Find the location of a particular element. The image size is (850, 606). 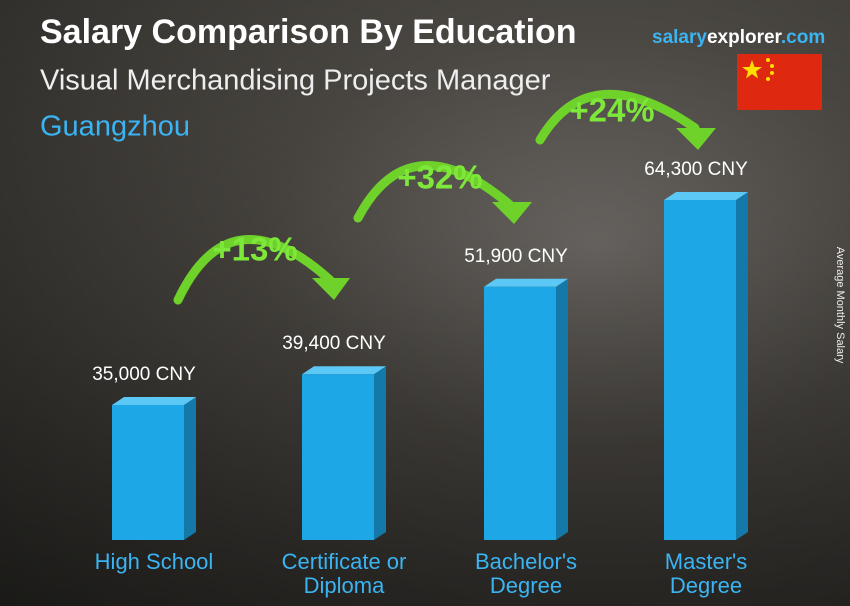

annotation: +13% is located at coordinates (254, 249).